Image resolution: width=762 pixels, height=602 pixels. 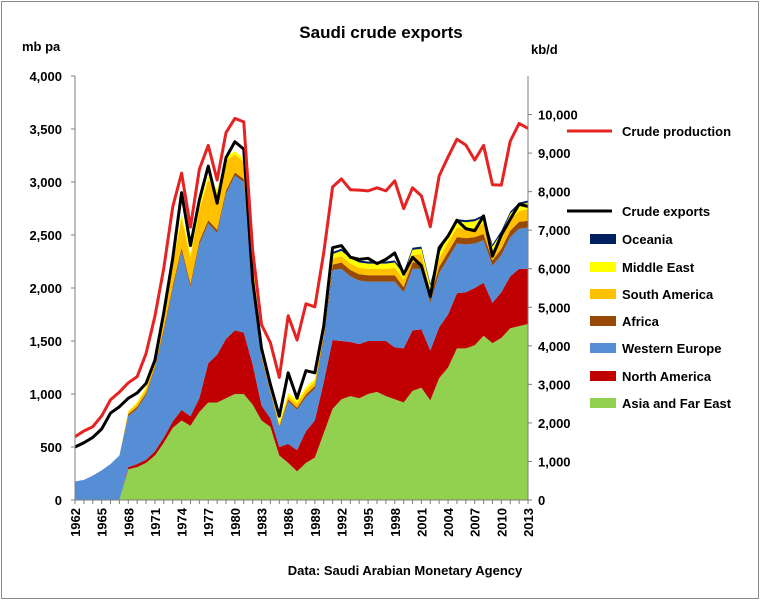 I want to click on y-left-tick-label: 1,000, so click(x=45, y=394).